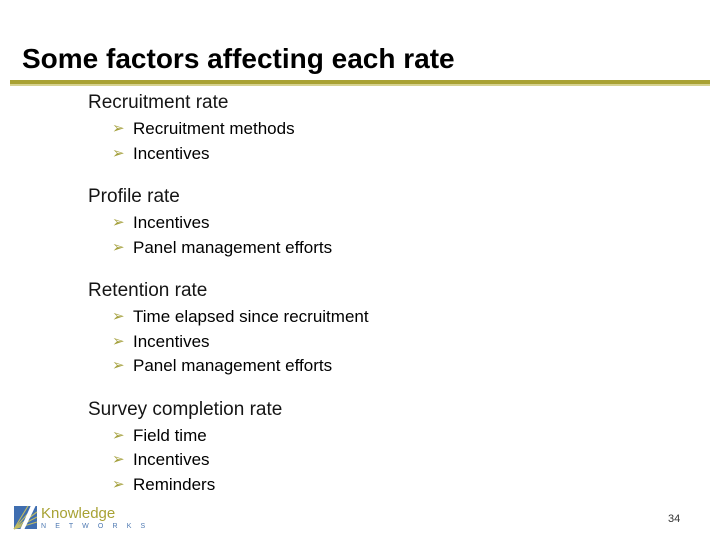 The height and width of the screenshot is (540, 720). What do you see at coordinates (360, 83) in the screenshot?
I see `title-underline` at bounding box center [360, 83].